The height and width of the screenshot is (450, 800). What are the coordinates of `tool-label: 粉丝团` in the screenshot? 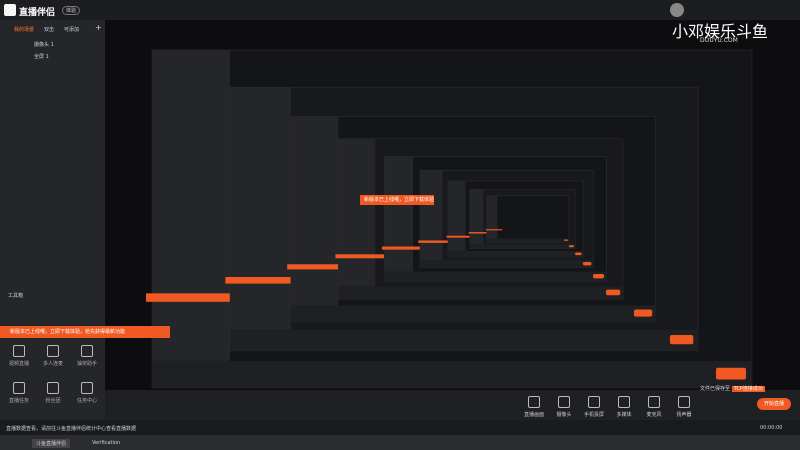 It's located at (53, 401).